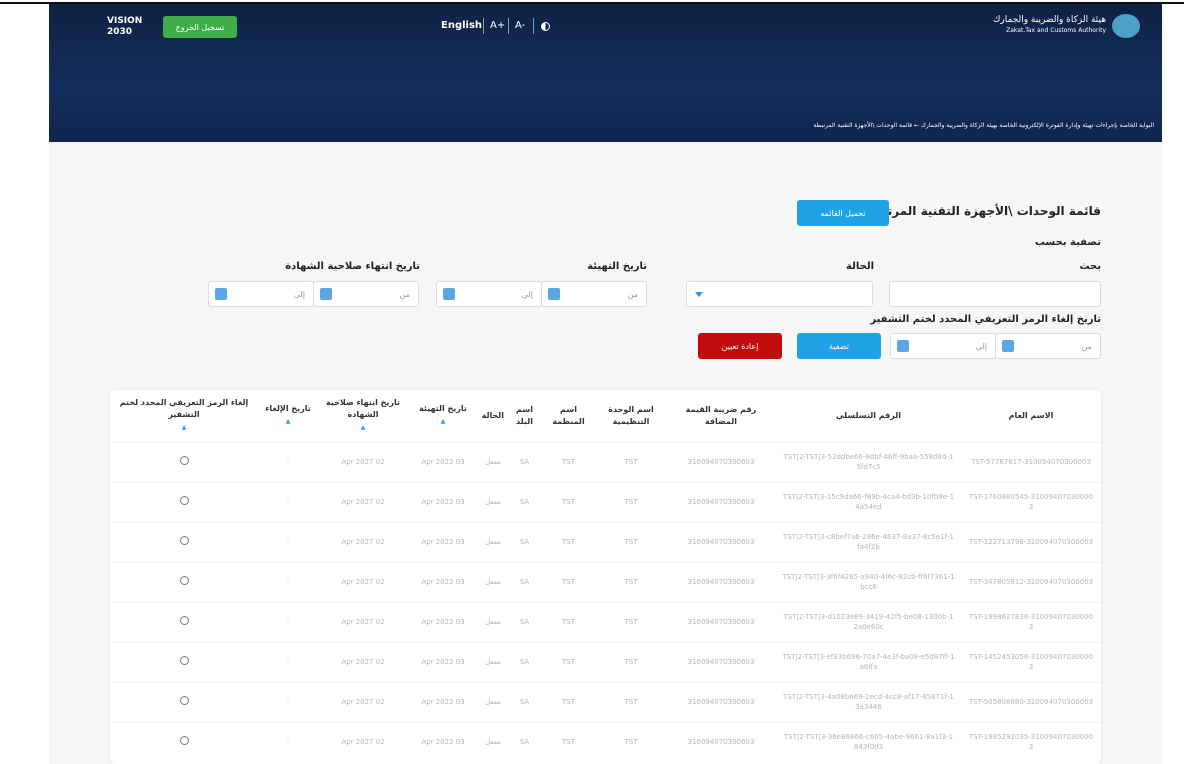  What do you see at coordinates (545, 26) in the screenshot?
I see `contrast-toggle` at bounding box center [545, 26].